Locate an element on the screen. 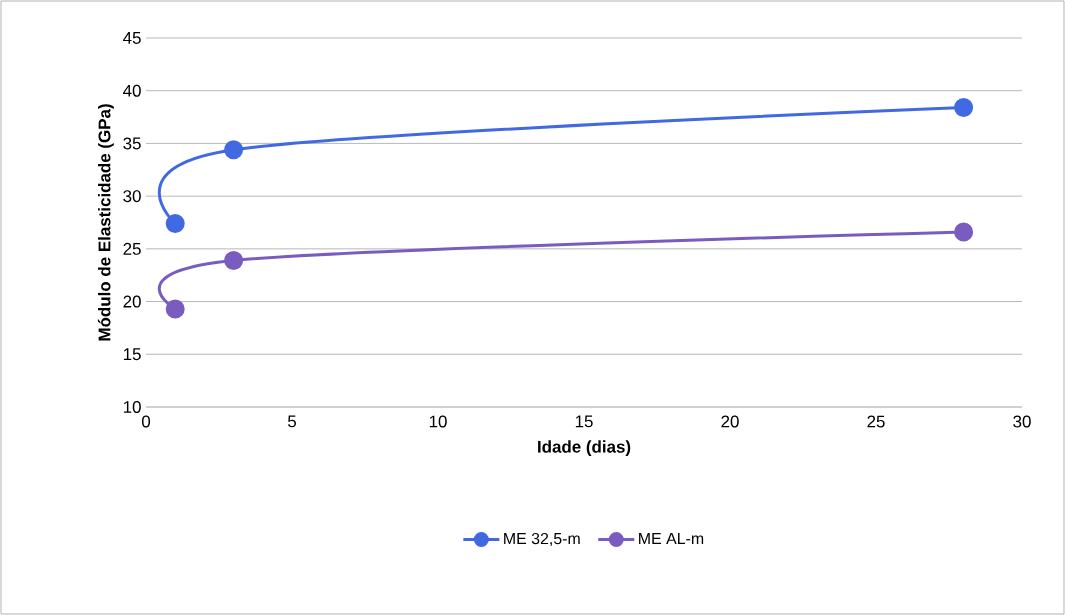 Image resolution: width=1065 pixels, height=615 pixels. x-tick-label: 10 is located at coordinates (438, 421).